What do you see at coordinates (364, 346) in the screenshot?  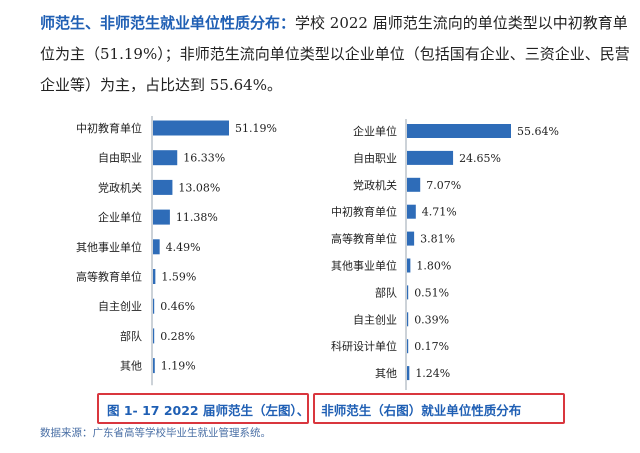 I see `category-label: 科研设计单位` at bounding box center [364, 346].